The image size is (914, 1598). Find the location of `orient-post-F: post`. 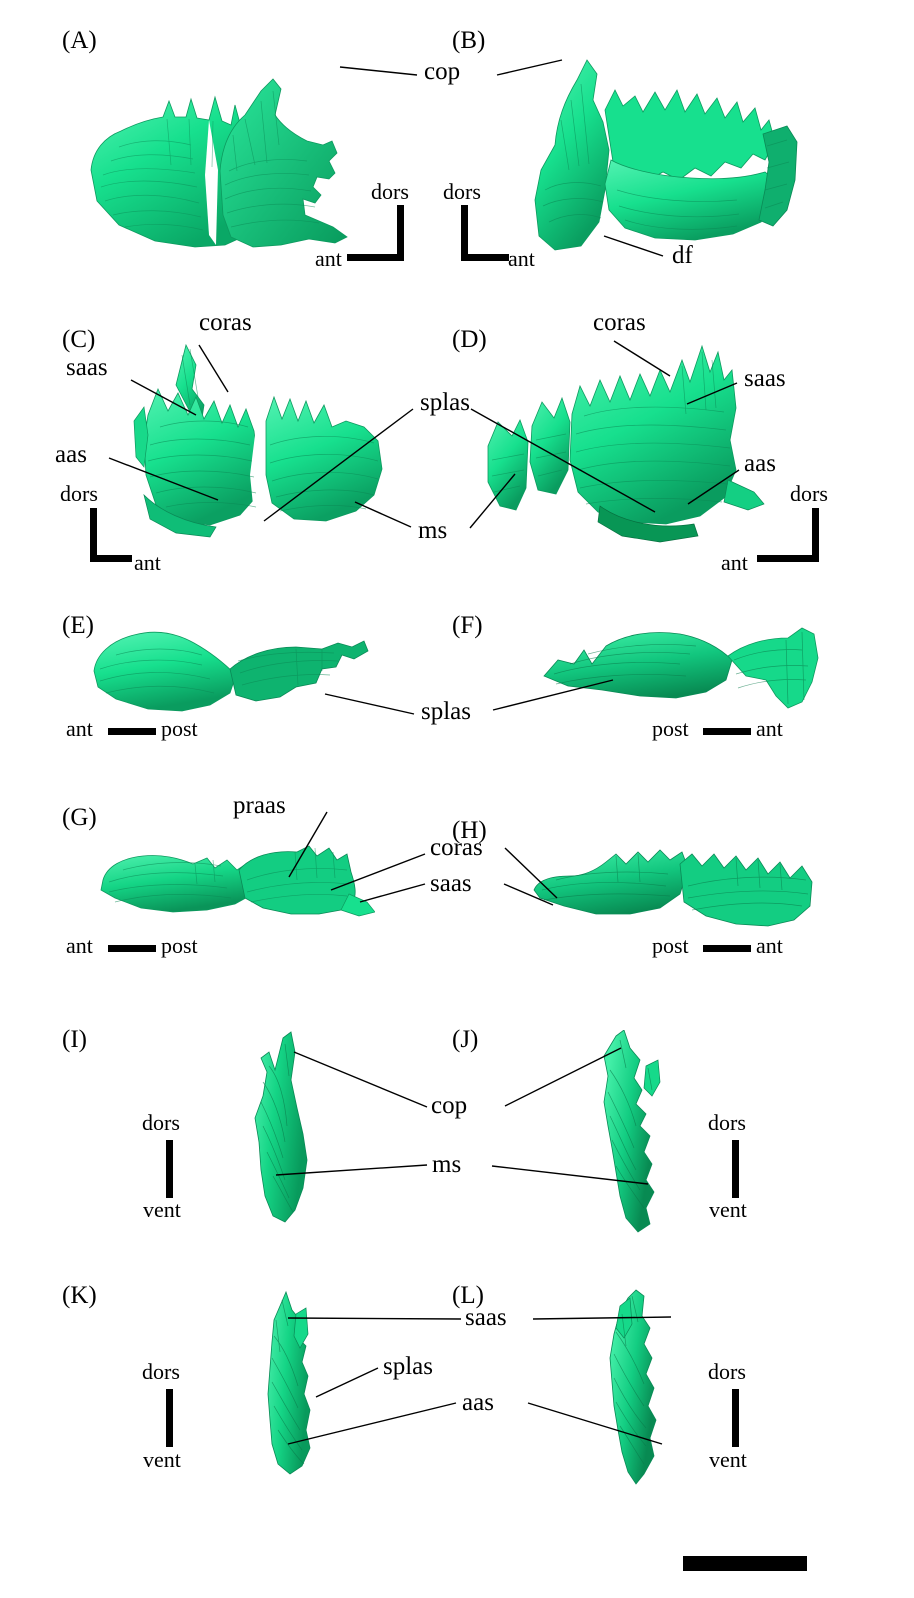

orient-post-F: post is located at coordinates (670, 728).